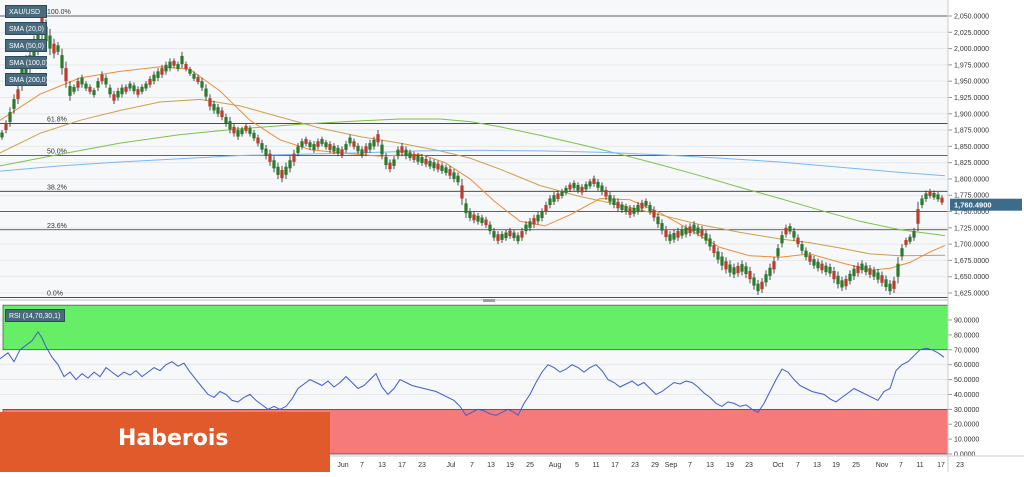 This screenshot has height=477, width=1024. What do you see at coordinates (26, 11) in the screenshot?
I see `legend-symbol: XAU/USD` at bounding box center [26, 11].